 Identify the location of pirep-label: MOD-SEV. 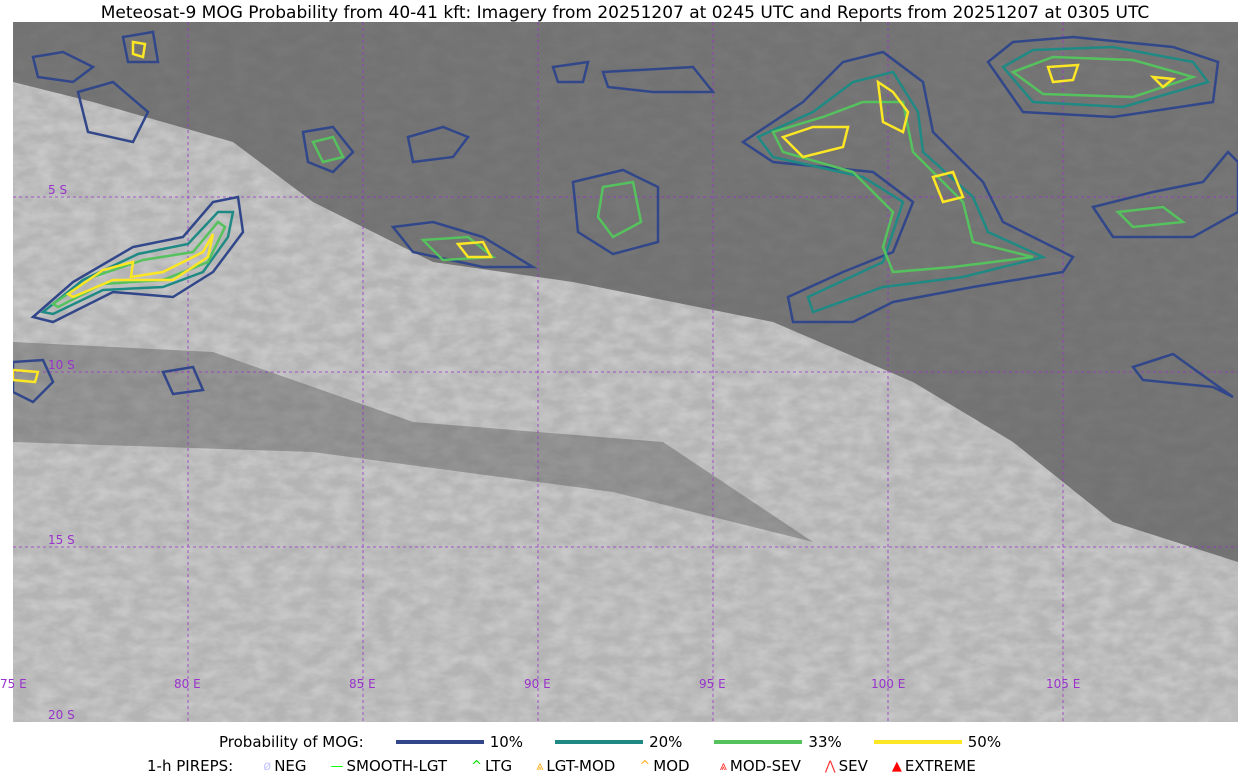
(765, 766).